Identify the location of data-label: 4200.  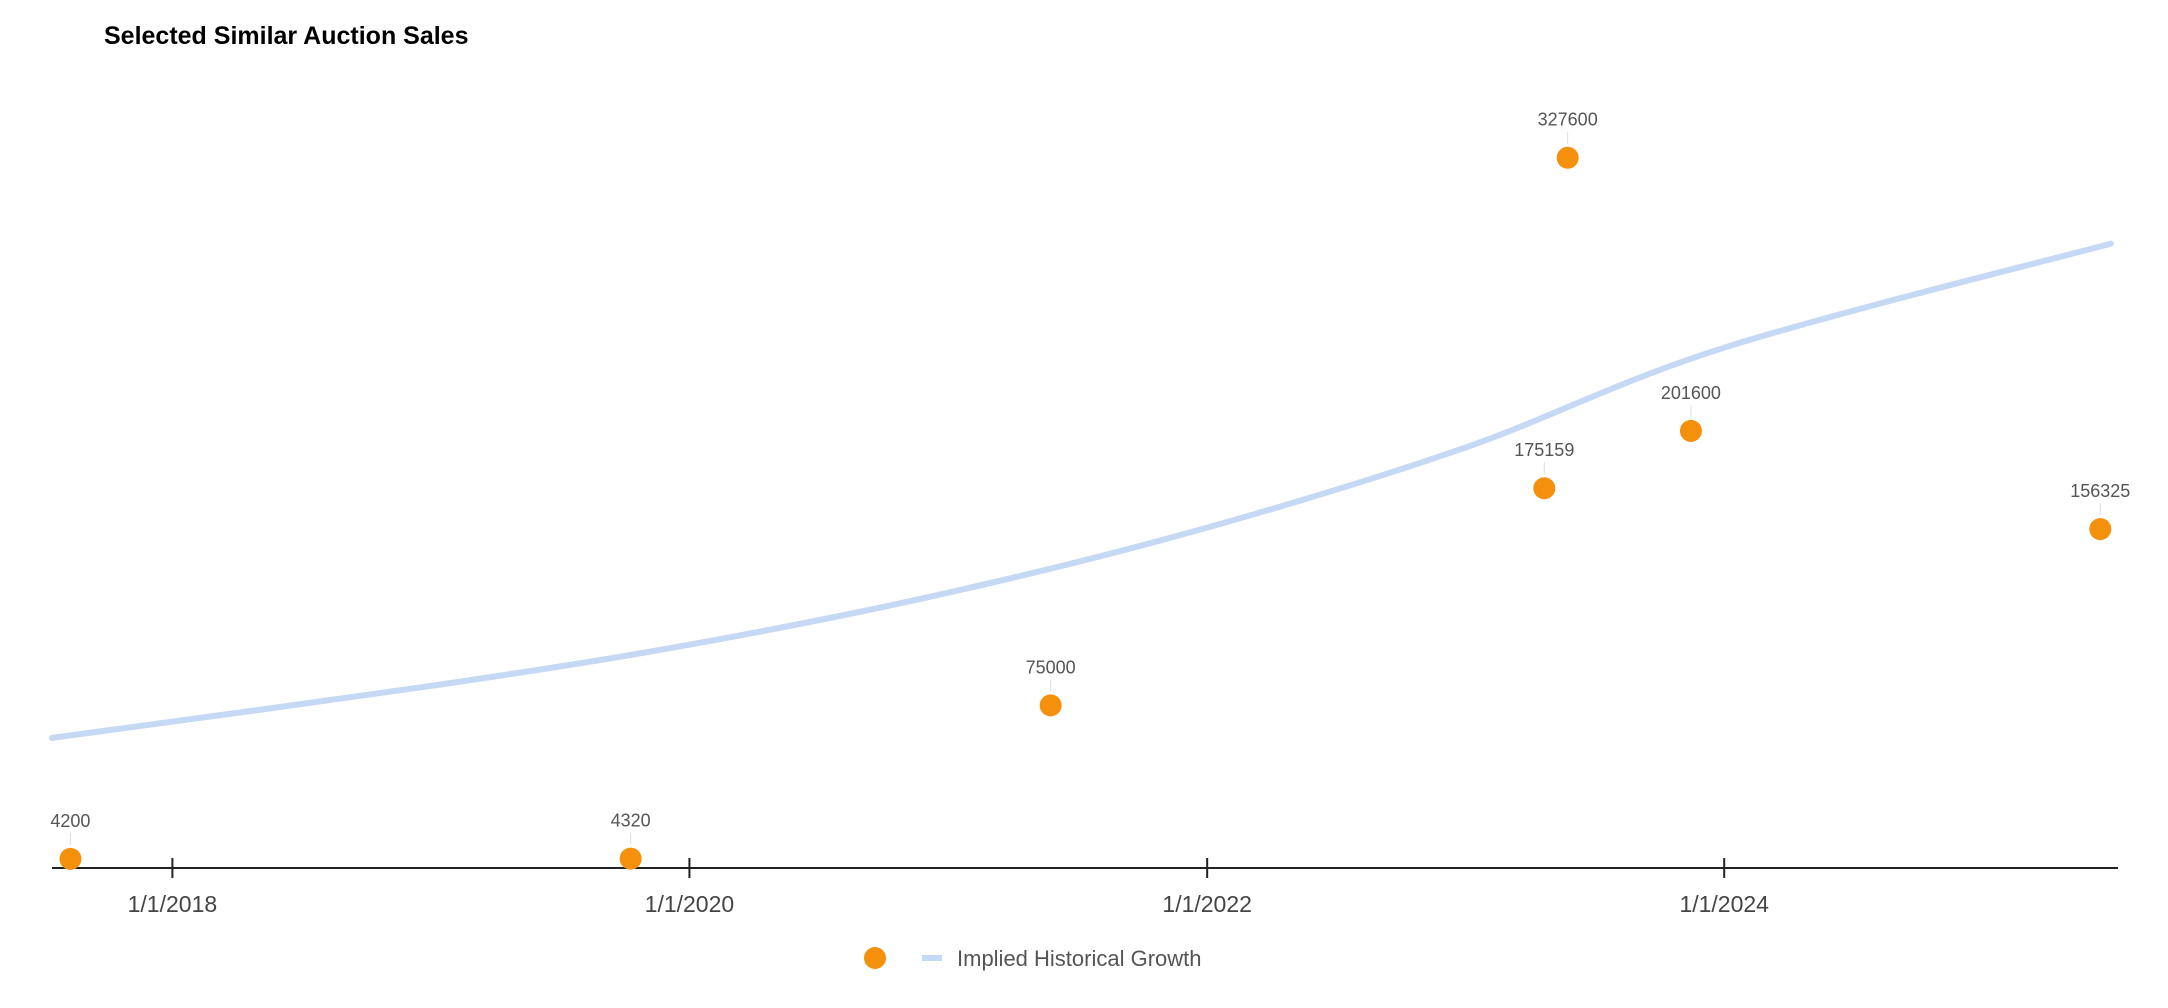
(70, 821).